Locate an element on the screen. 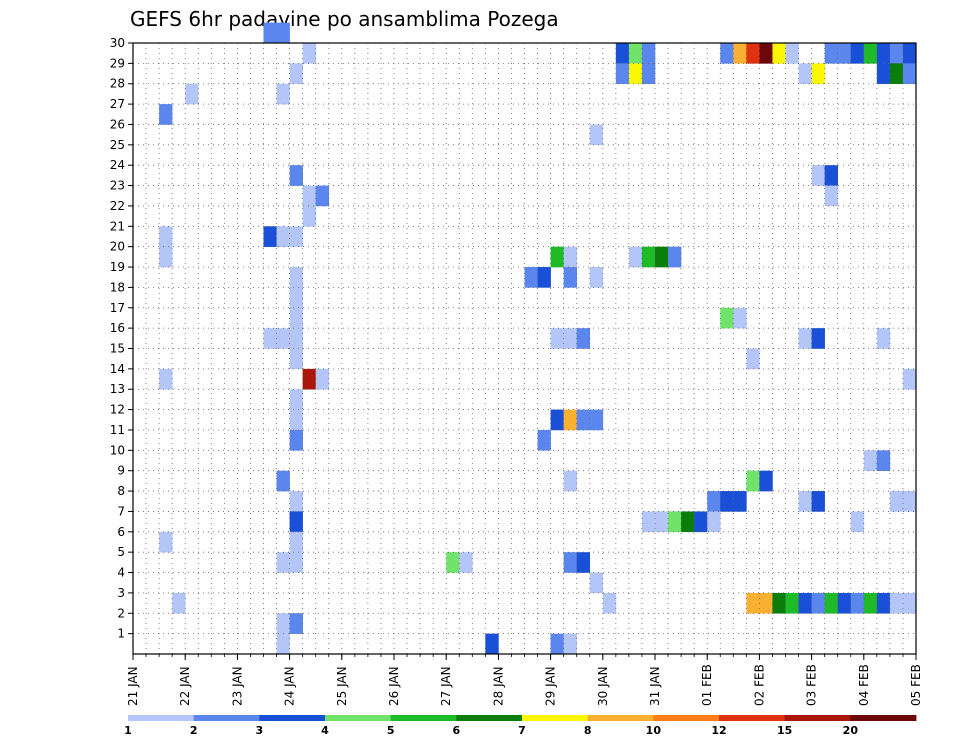  colorbar-label: 20 is located at coordinates (851, 730).